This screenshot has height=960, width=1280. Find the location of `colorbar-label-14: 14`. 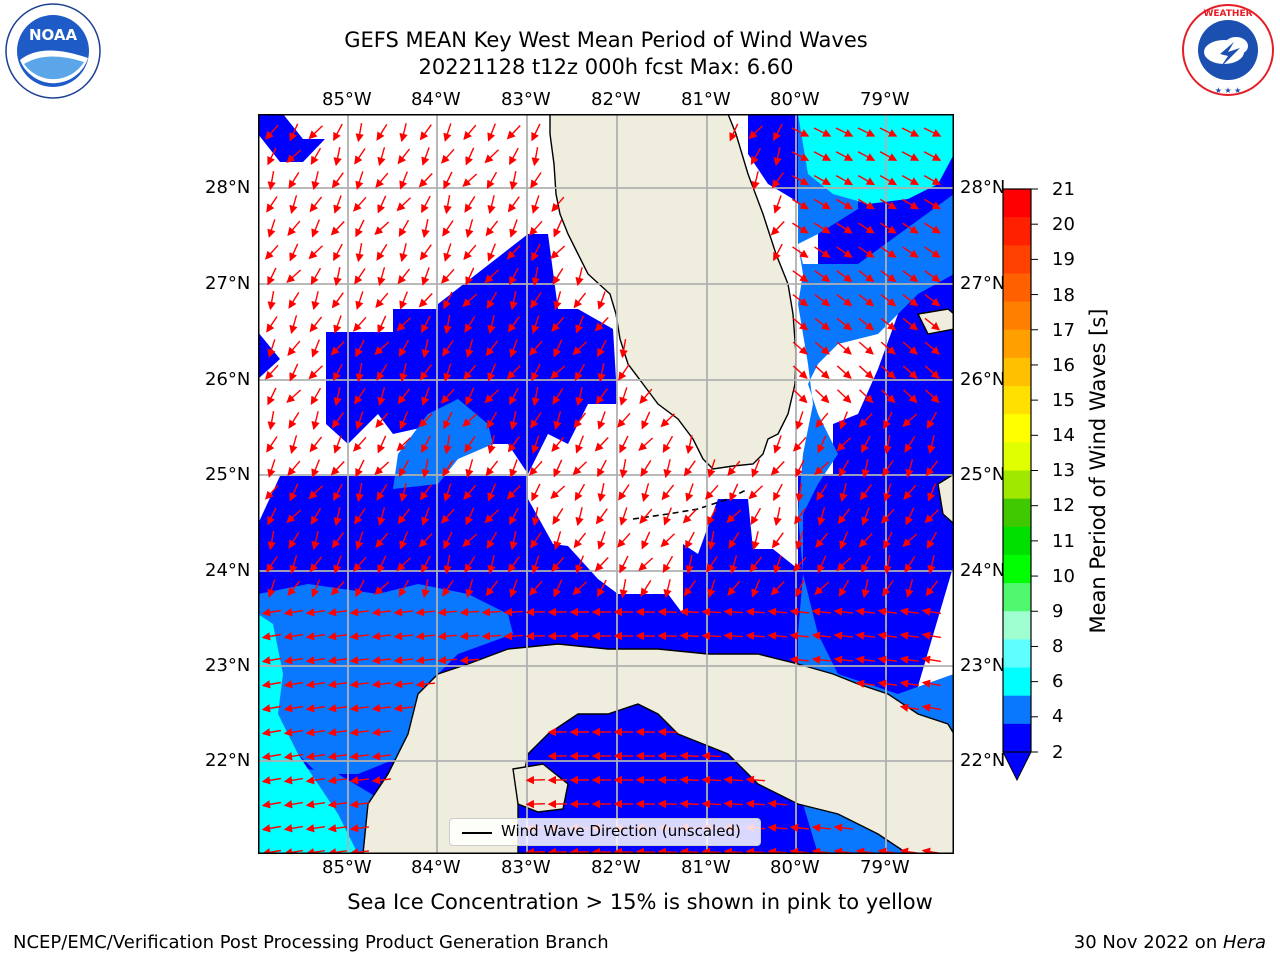

colorbar-label-14: 14 is located at coordinates (1063, 435).